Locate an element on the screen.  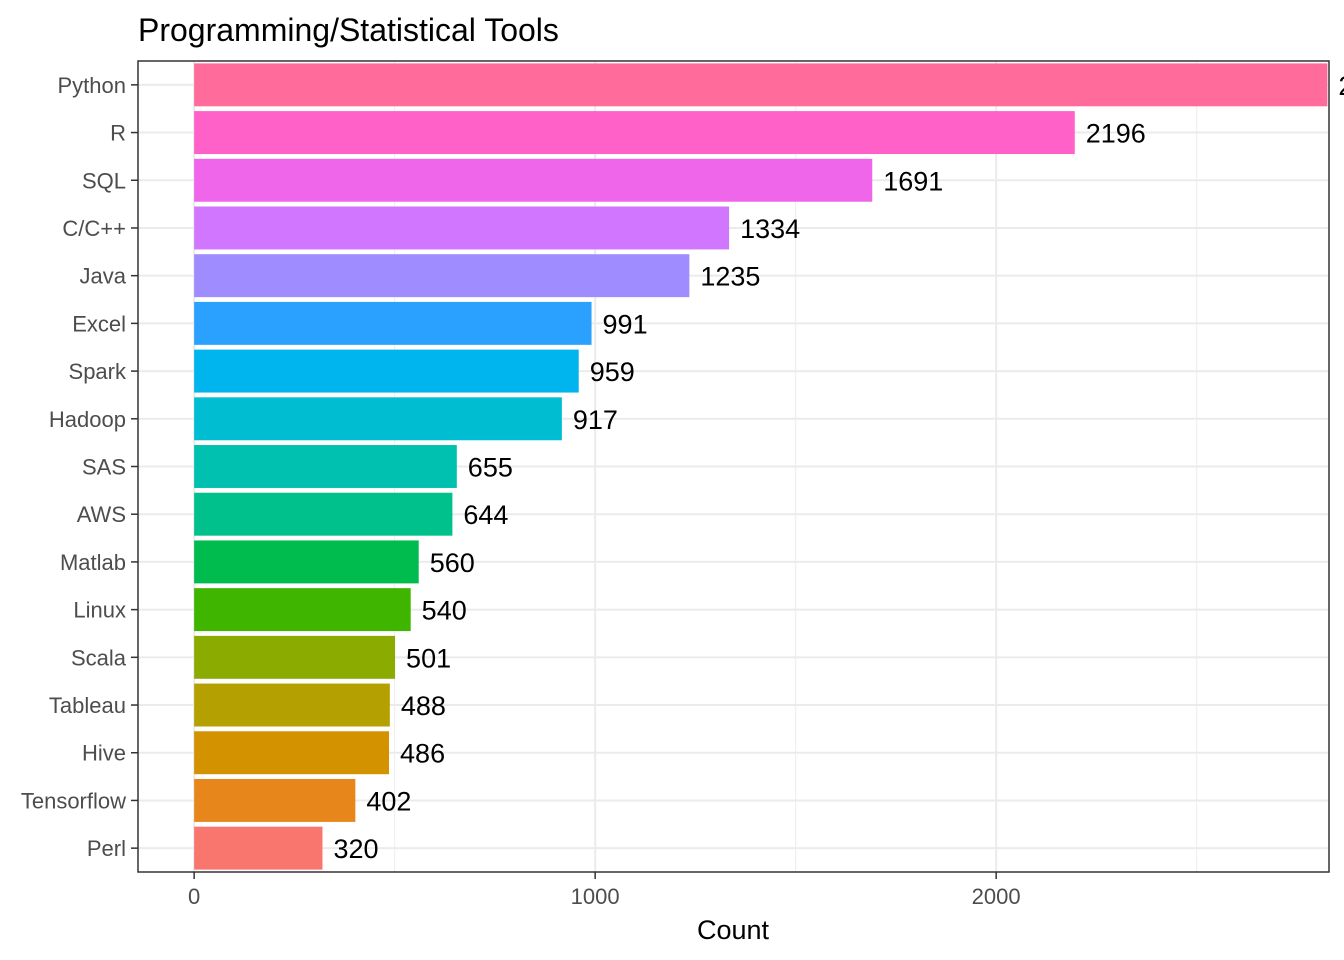
y-tick-label: Matlab is located at coordinates (93, 562).